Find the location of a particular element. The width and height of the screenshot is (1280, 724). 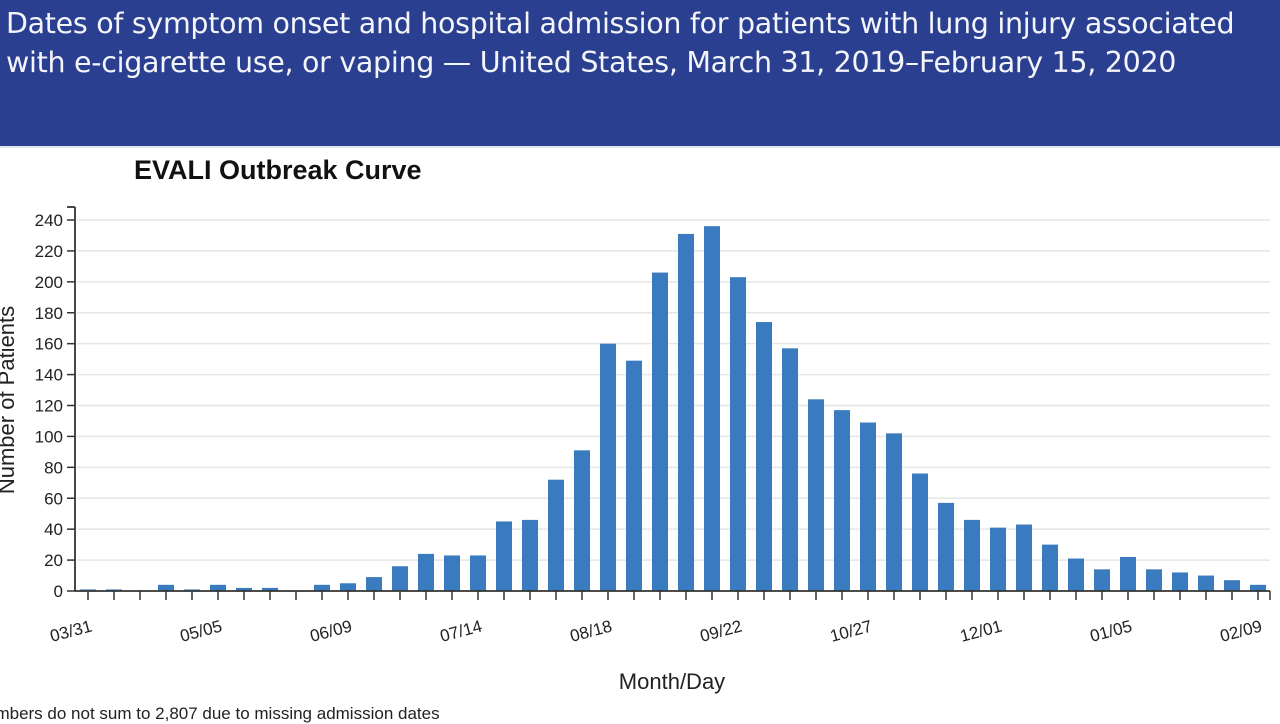

y-tick-label: 120 is located at coordinates (49, 406).